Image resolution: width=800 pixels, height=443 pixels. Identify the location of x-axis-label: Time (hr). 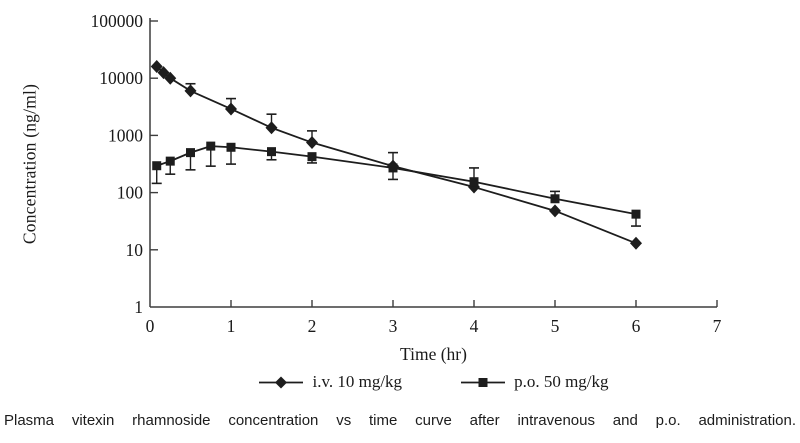
(433, 354).